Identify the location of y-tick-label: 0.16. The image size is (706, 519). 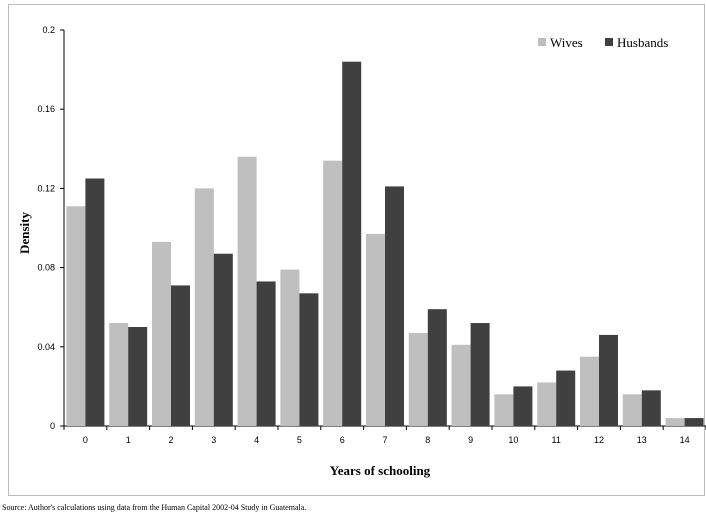
(46, 109).